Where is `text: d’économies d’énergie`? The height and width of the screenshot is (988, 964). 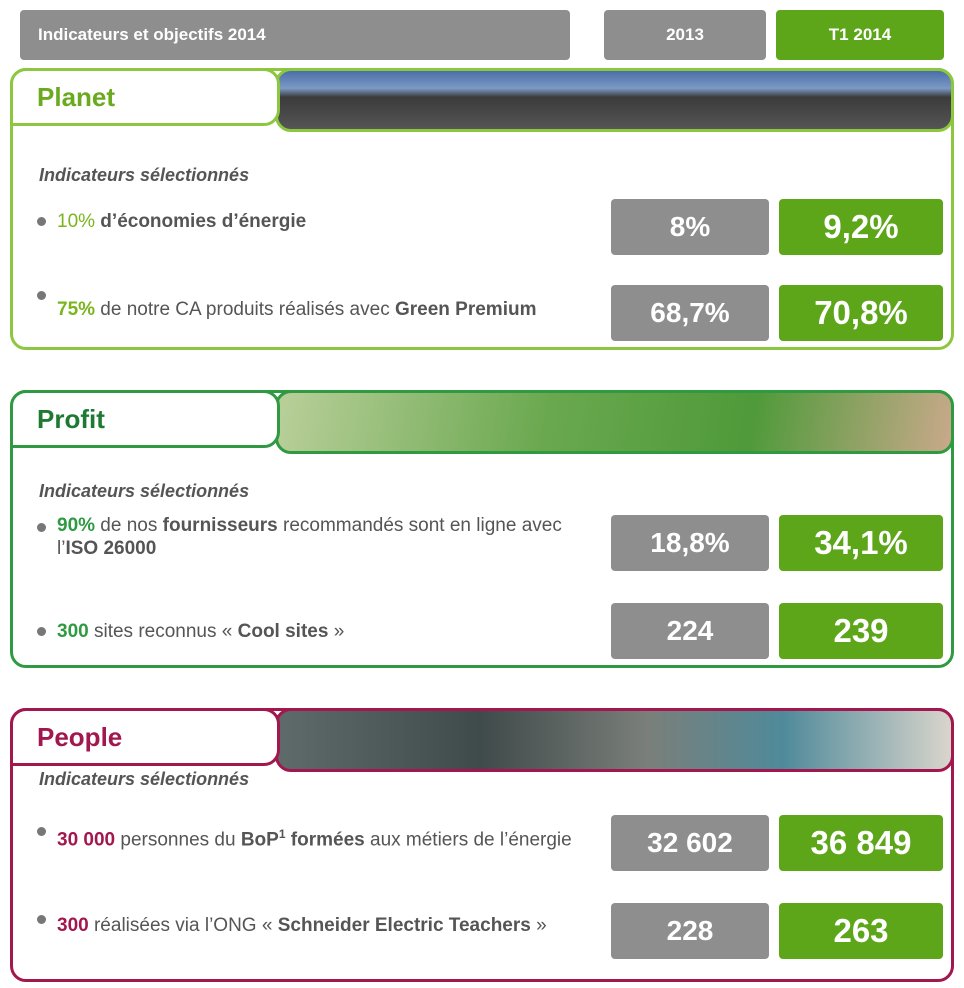
text: d’économies d’énergie is located at coordinates (201, 221).